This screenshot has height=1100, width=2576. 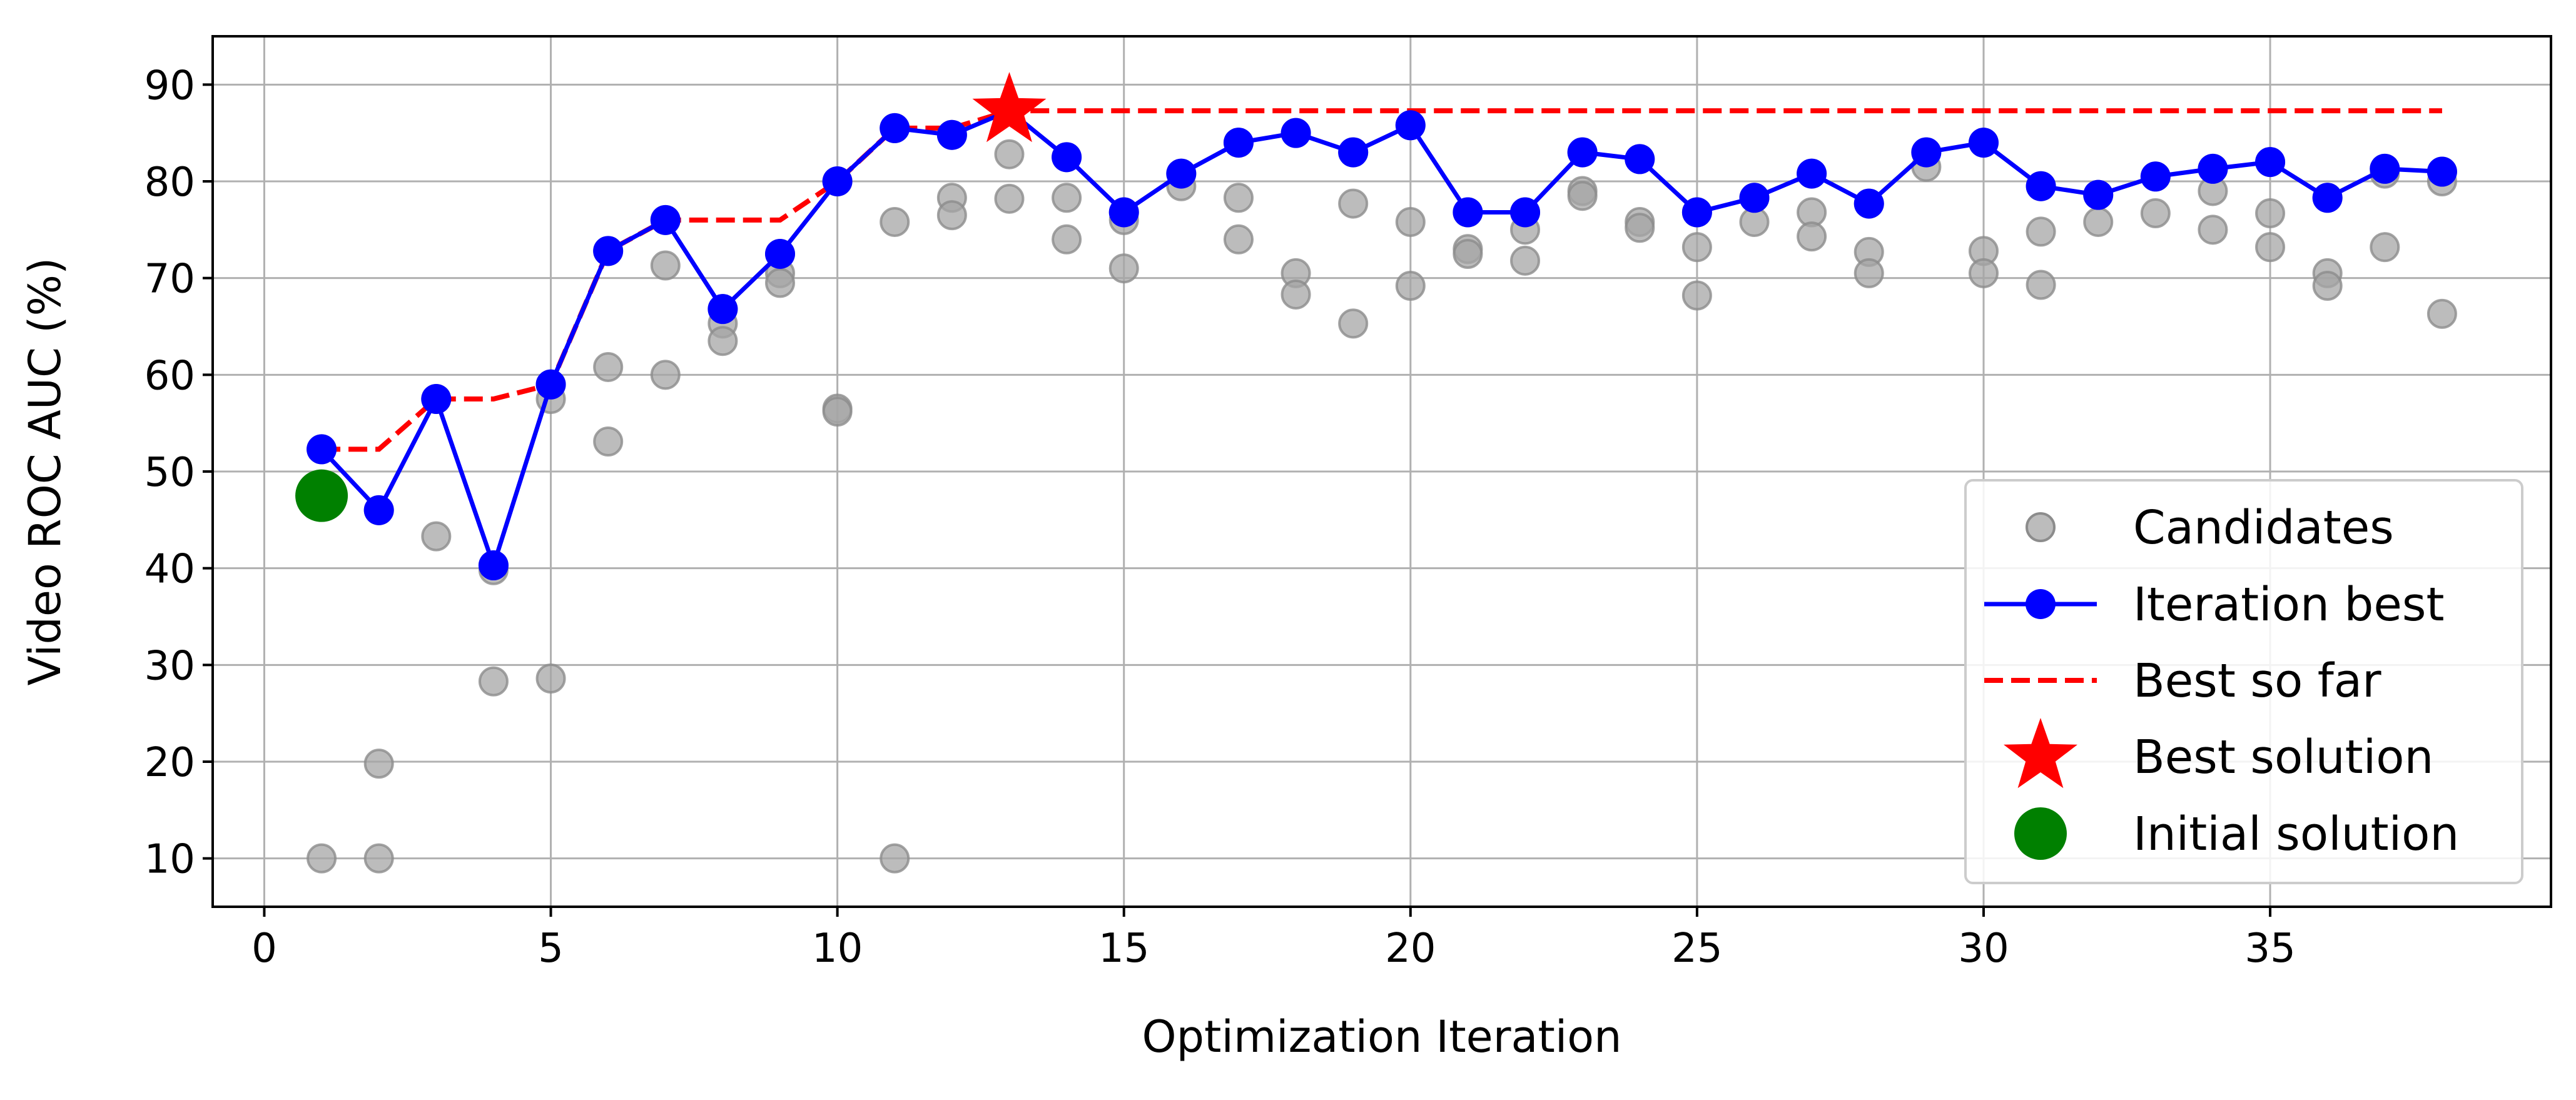 I want to click on legend-box, so click(x=2243, y=682).